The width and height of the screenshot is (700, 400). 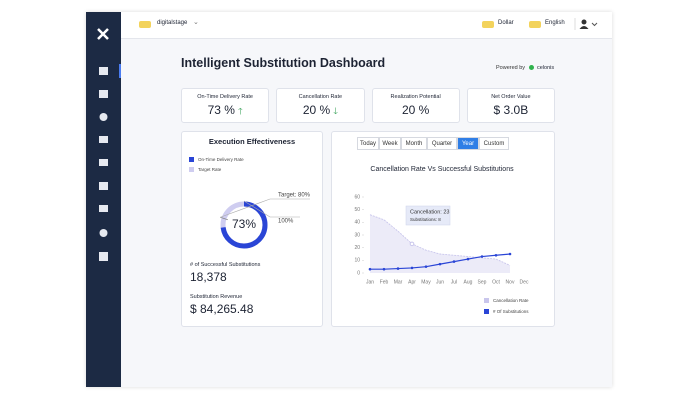 I want to click on tooltip, so click(x=428, y=215).